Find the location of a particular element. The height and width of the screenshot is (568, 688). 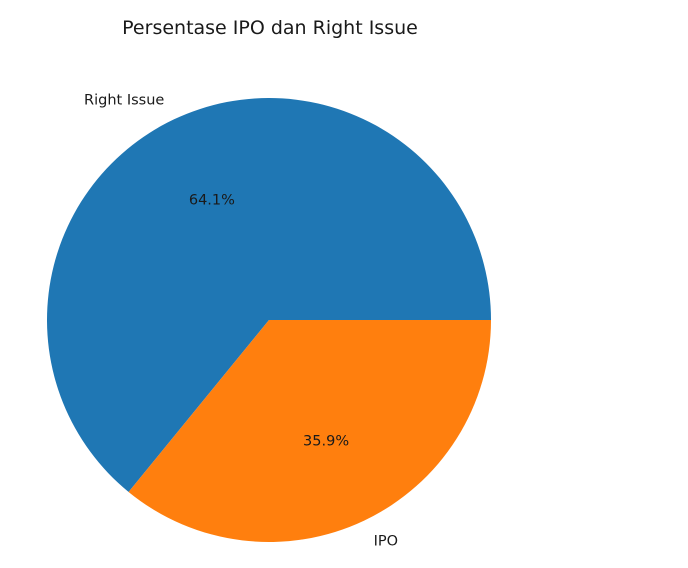

slice-label-ipo: IPO is located at coordinates (386, 542).